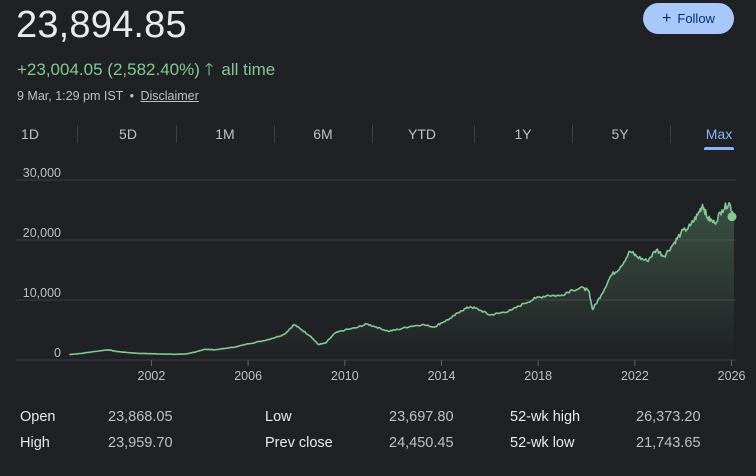 The width and height of the screenshot is (756, 476). I want to click on x-tick-label: 2014, so click(442, 376).